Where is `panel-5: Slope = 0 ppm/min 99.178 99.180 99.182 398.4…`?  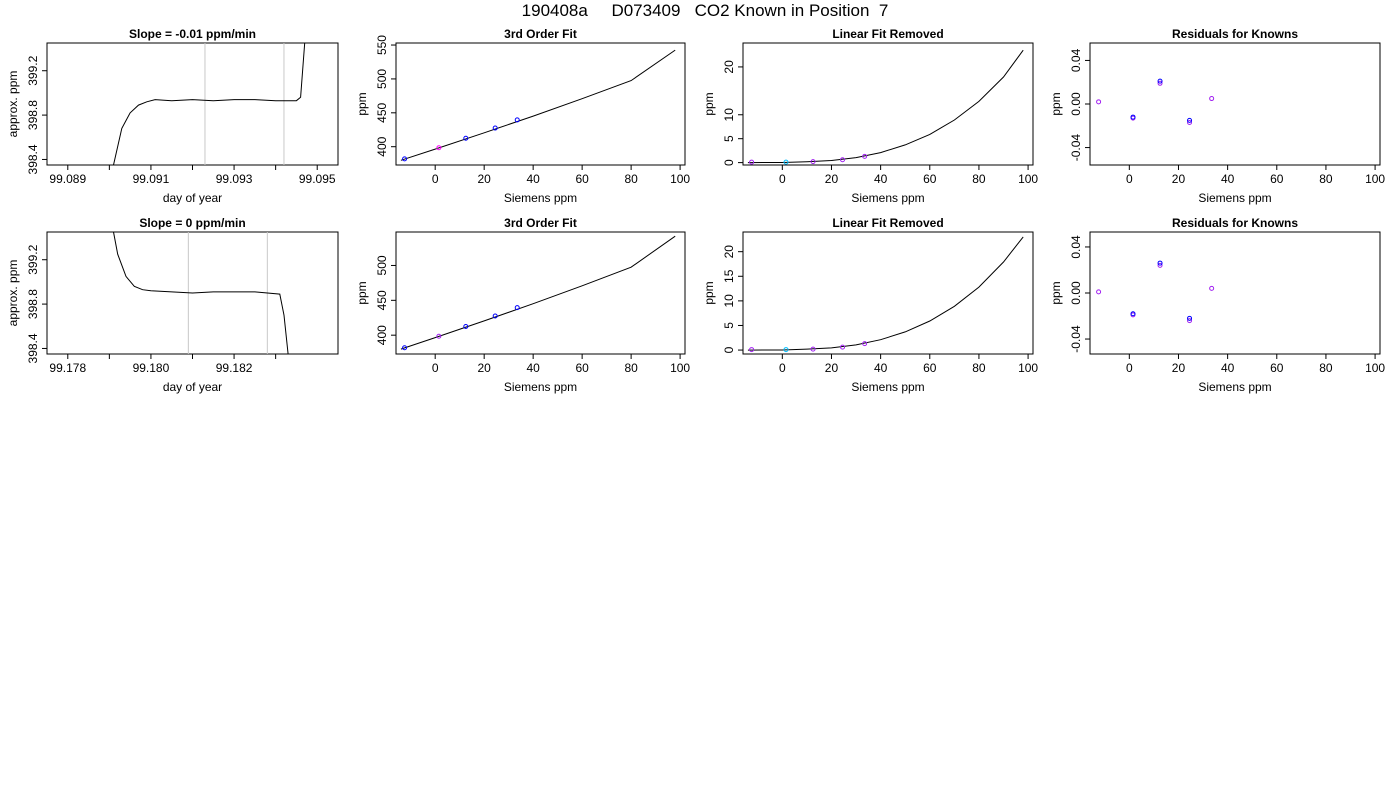 panel-5: Slope = 0 ppm/min 99.178 99.180 99.182 398.4… is located at coordinates (172, 305).